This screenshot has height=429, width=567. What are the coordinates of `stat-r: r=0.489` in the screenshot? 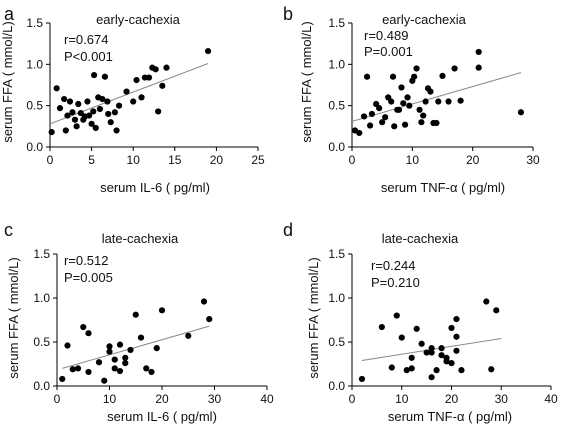 It's located at (386, 35).